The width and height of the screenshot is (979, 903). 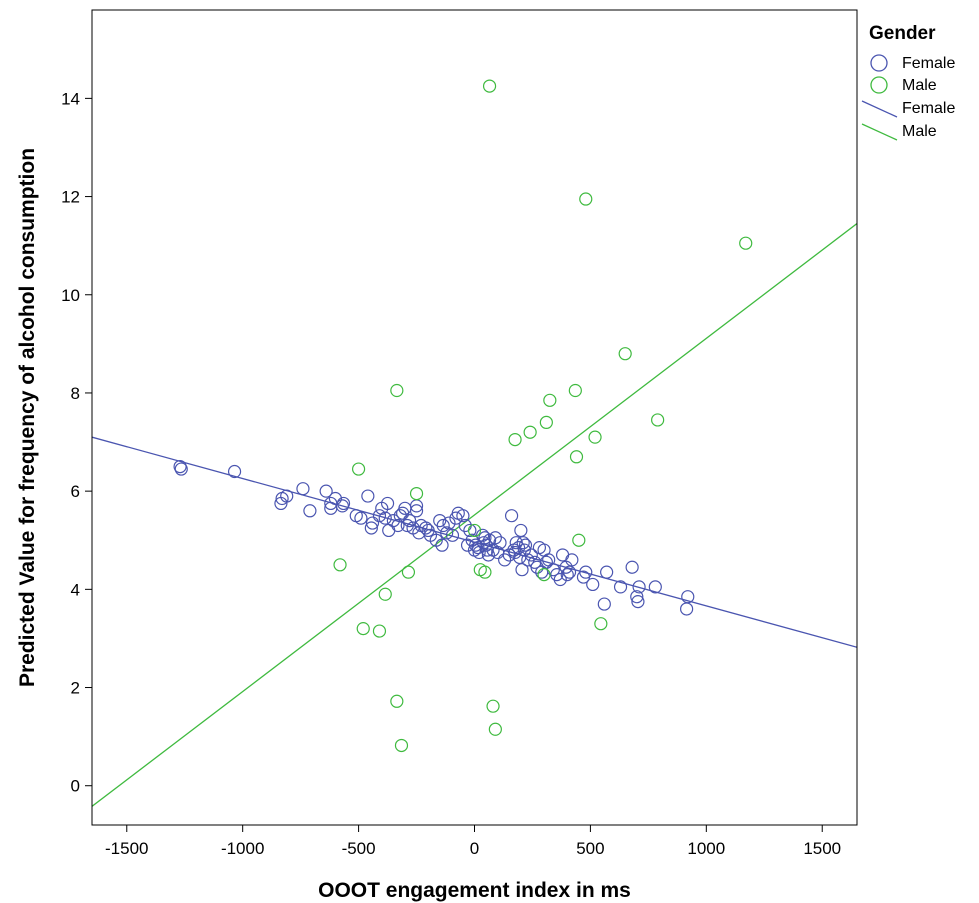 What do you see at coordinates (359, 848) in the screenshot?
I see `x-tick-label: -500` at bounding box center [359, 848].